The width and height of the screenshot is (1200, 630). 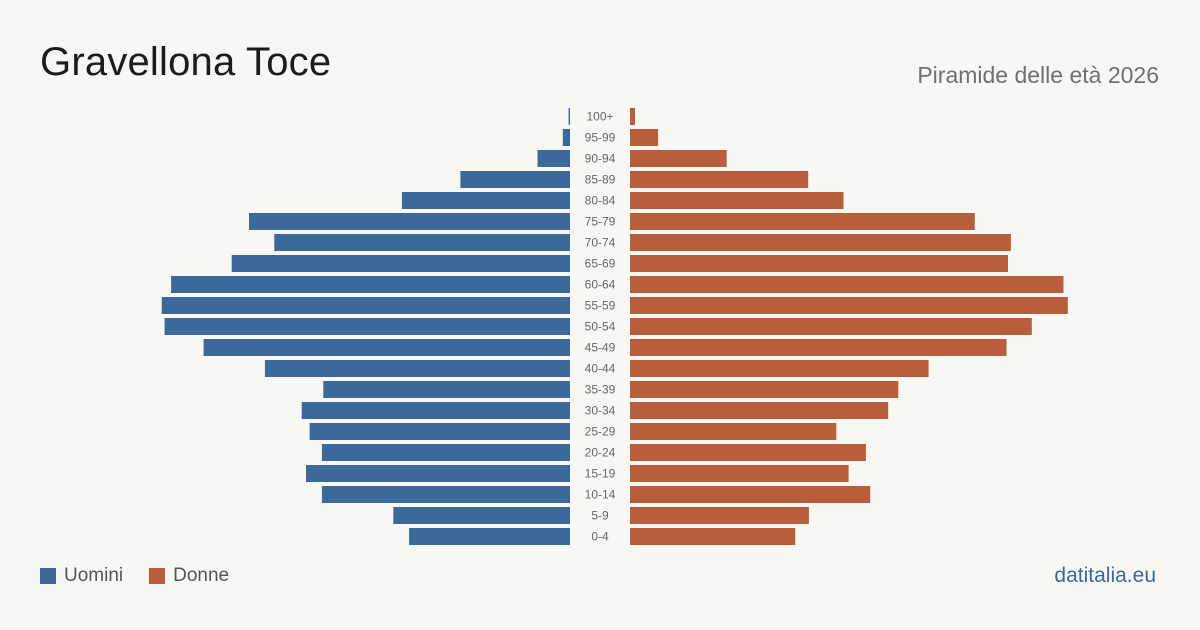 I want to click on age-group-label-30-34: 30-34, so click(x=600, y=411).